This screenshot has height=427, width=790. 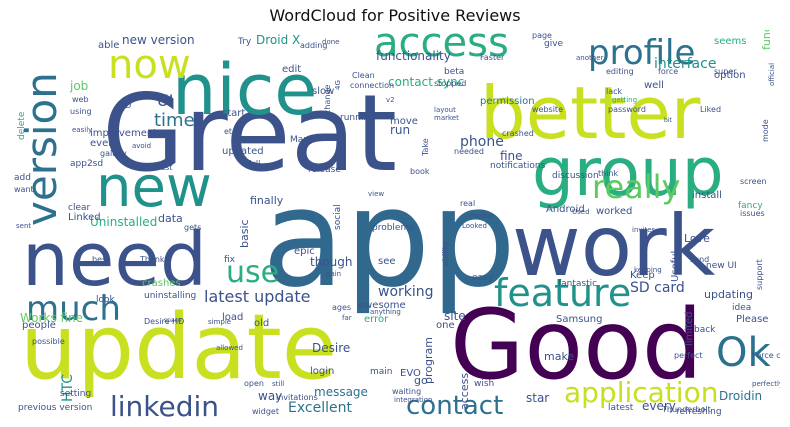 What do you see at coordinates (562, 293) in the screenshot?
I see `word-feature: feature` at bounding box center [562, 293].